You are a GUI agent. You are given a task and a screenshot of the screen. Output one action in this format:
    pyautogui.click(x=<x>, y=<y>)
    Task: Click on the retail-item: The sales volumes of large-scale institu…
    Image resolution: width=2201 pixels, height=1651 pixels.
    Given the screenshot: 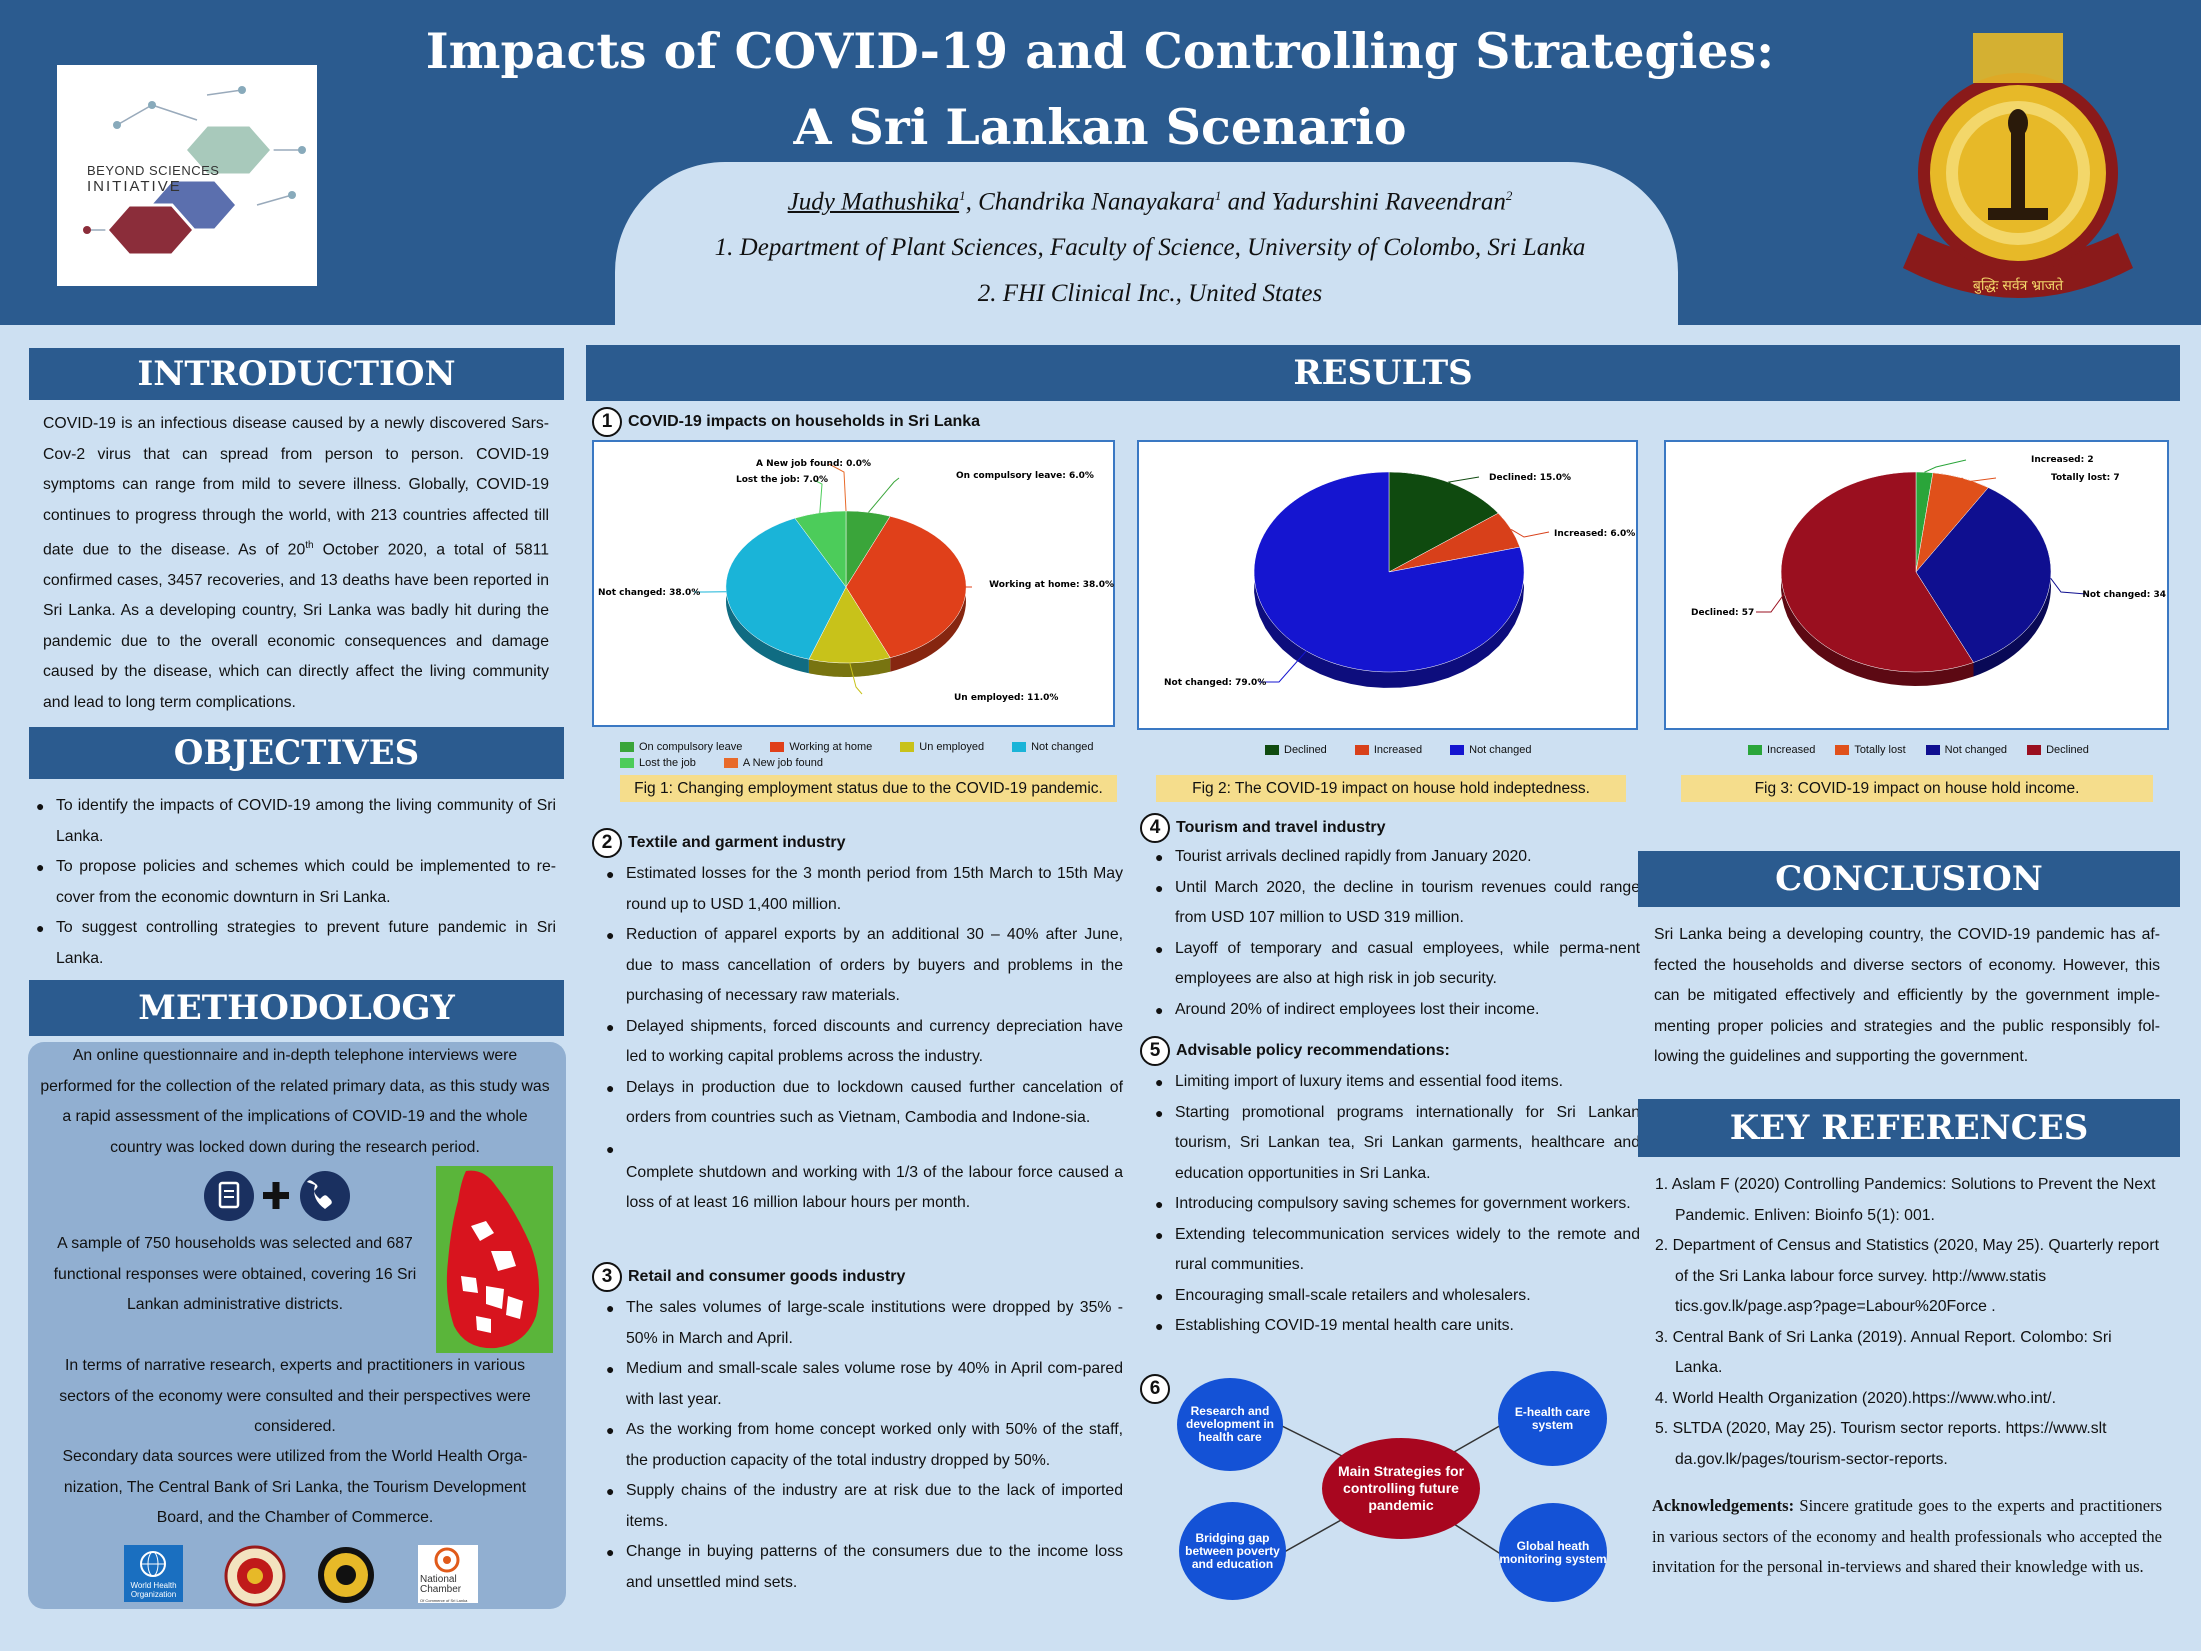 What is the action you would take?
    pyautogui.click(x=864, y=1323)
    